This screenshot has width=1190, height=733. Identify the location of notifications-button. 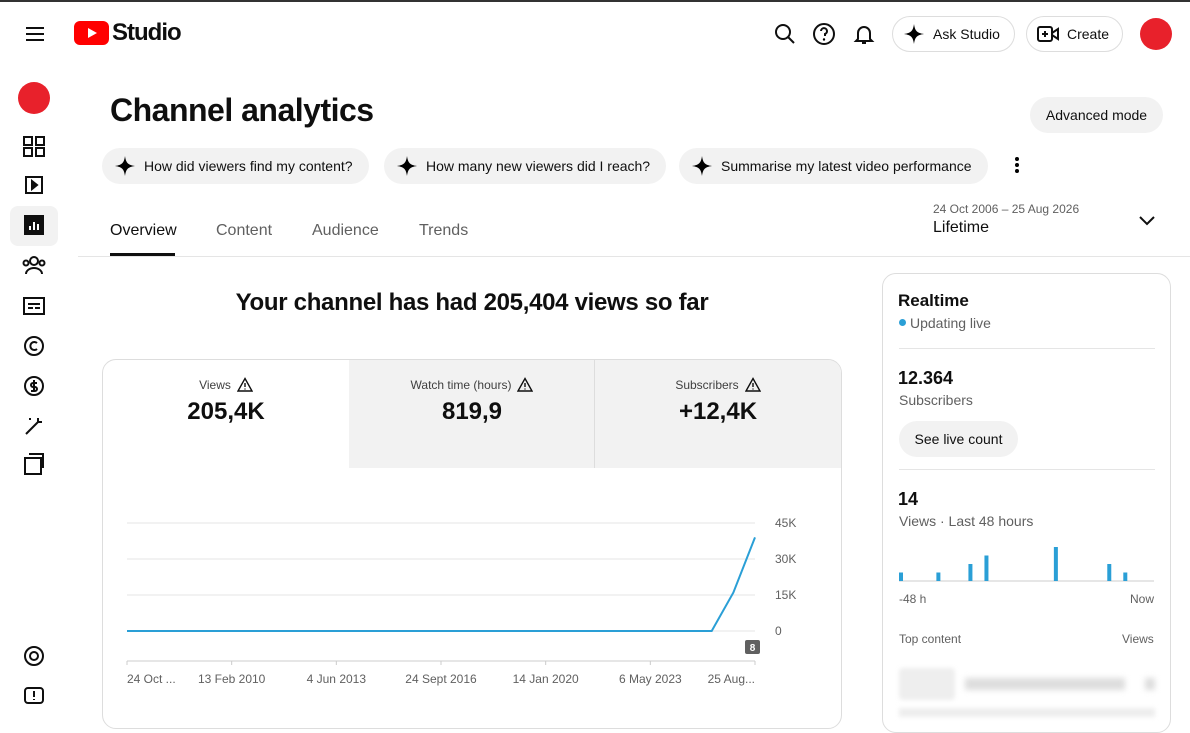
(864, 34).